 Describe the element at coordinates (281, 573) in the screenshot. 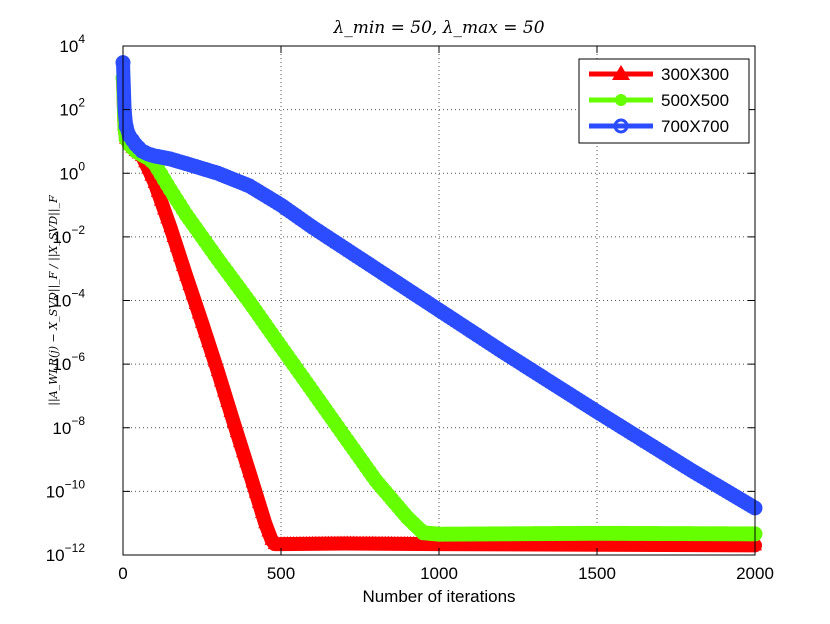

I see `x-tick-label: 500` at that location.